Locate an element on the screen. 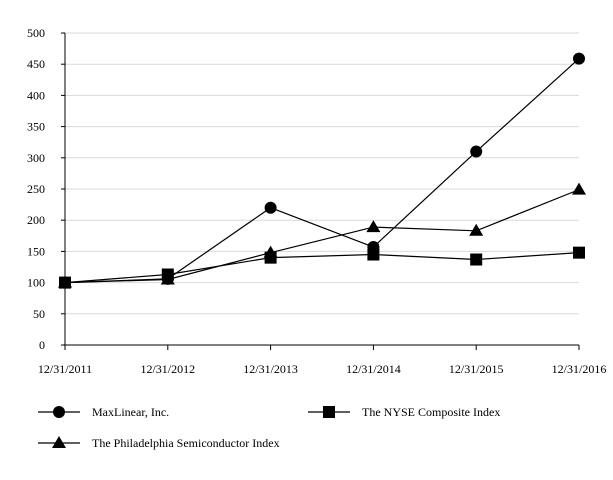 This screenshot has height=480, width=613. y-tick-labels: 0 50 100 150 200 250 300 350 400 450 500 is located at coordinates (36, 189).